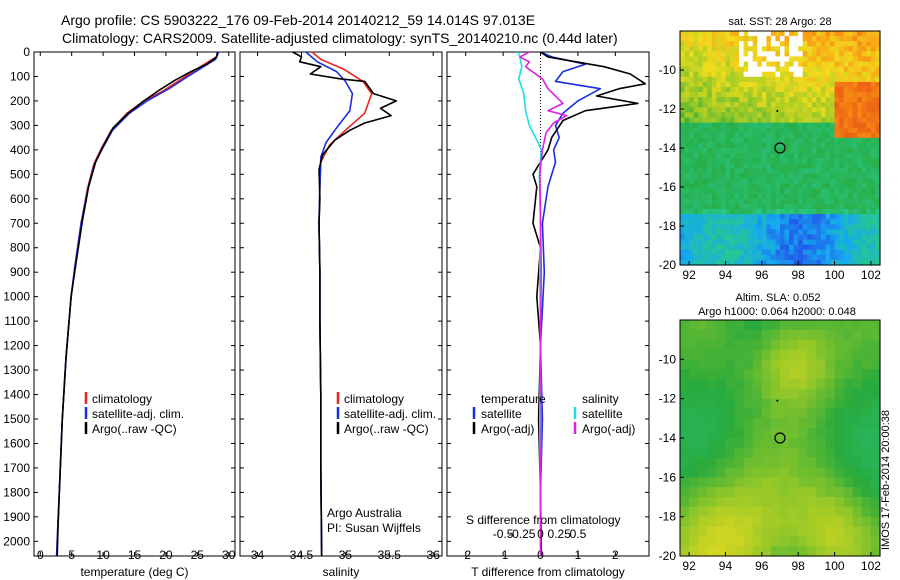 The width and height of the screenshot is (900, 580). What do you see at coordinates (608, 429) in the screenshot?
I see `legend-label-s-argo: Argo(-adj)` at bounding box center [608, 429].